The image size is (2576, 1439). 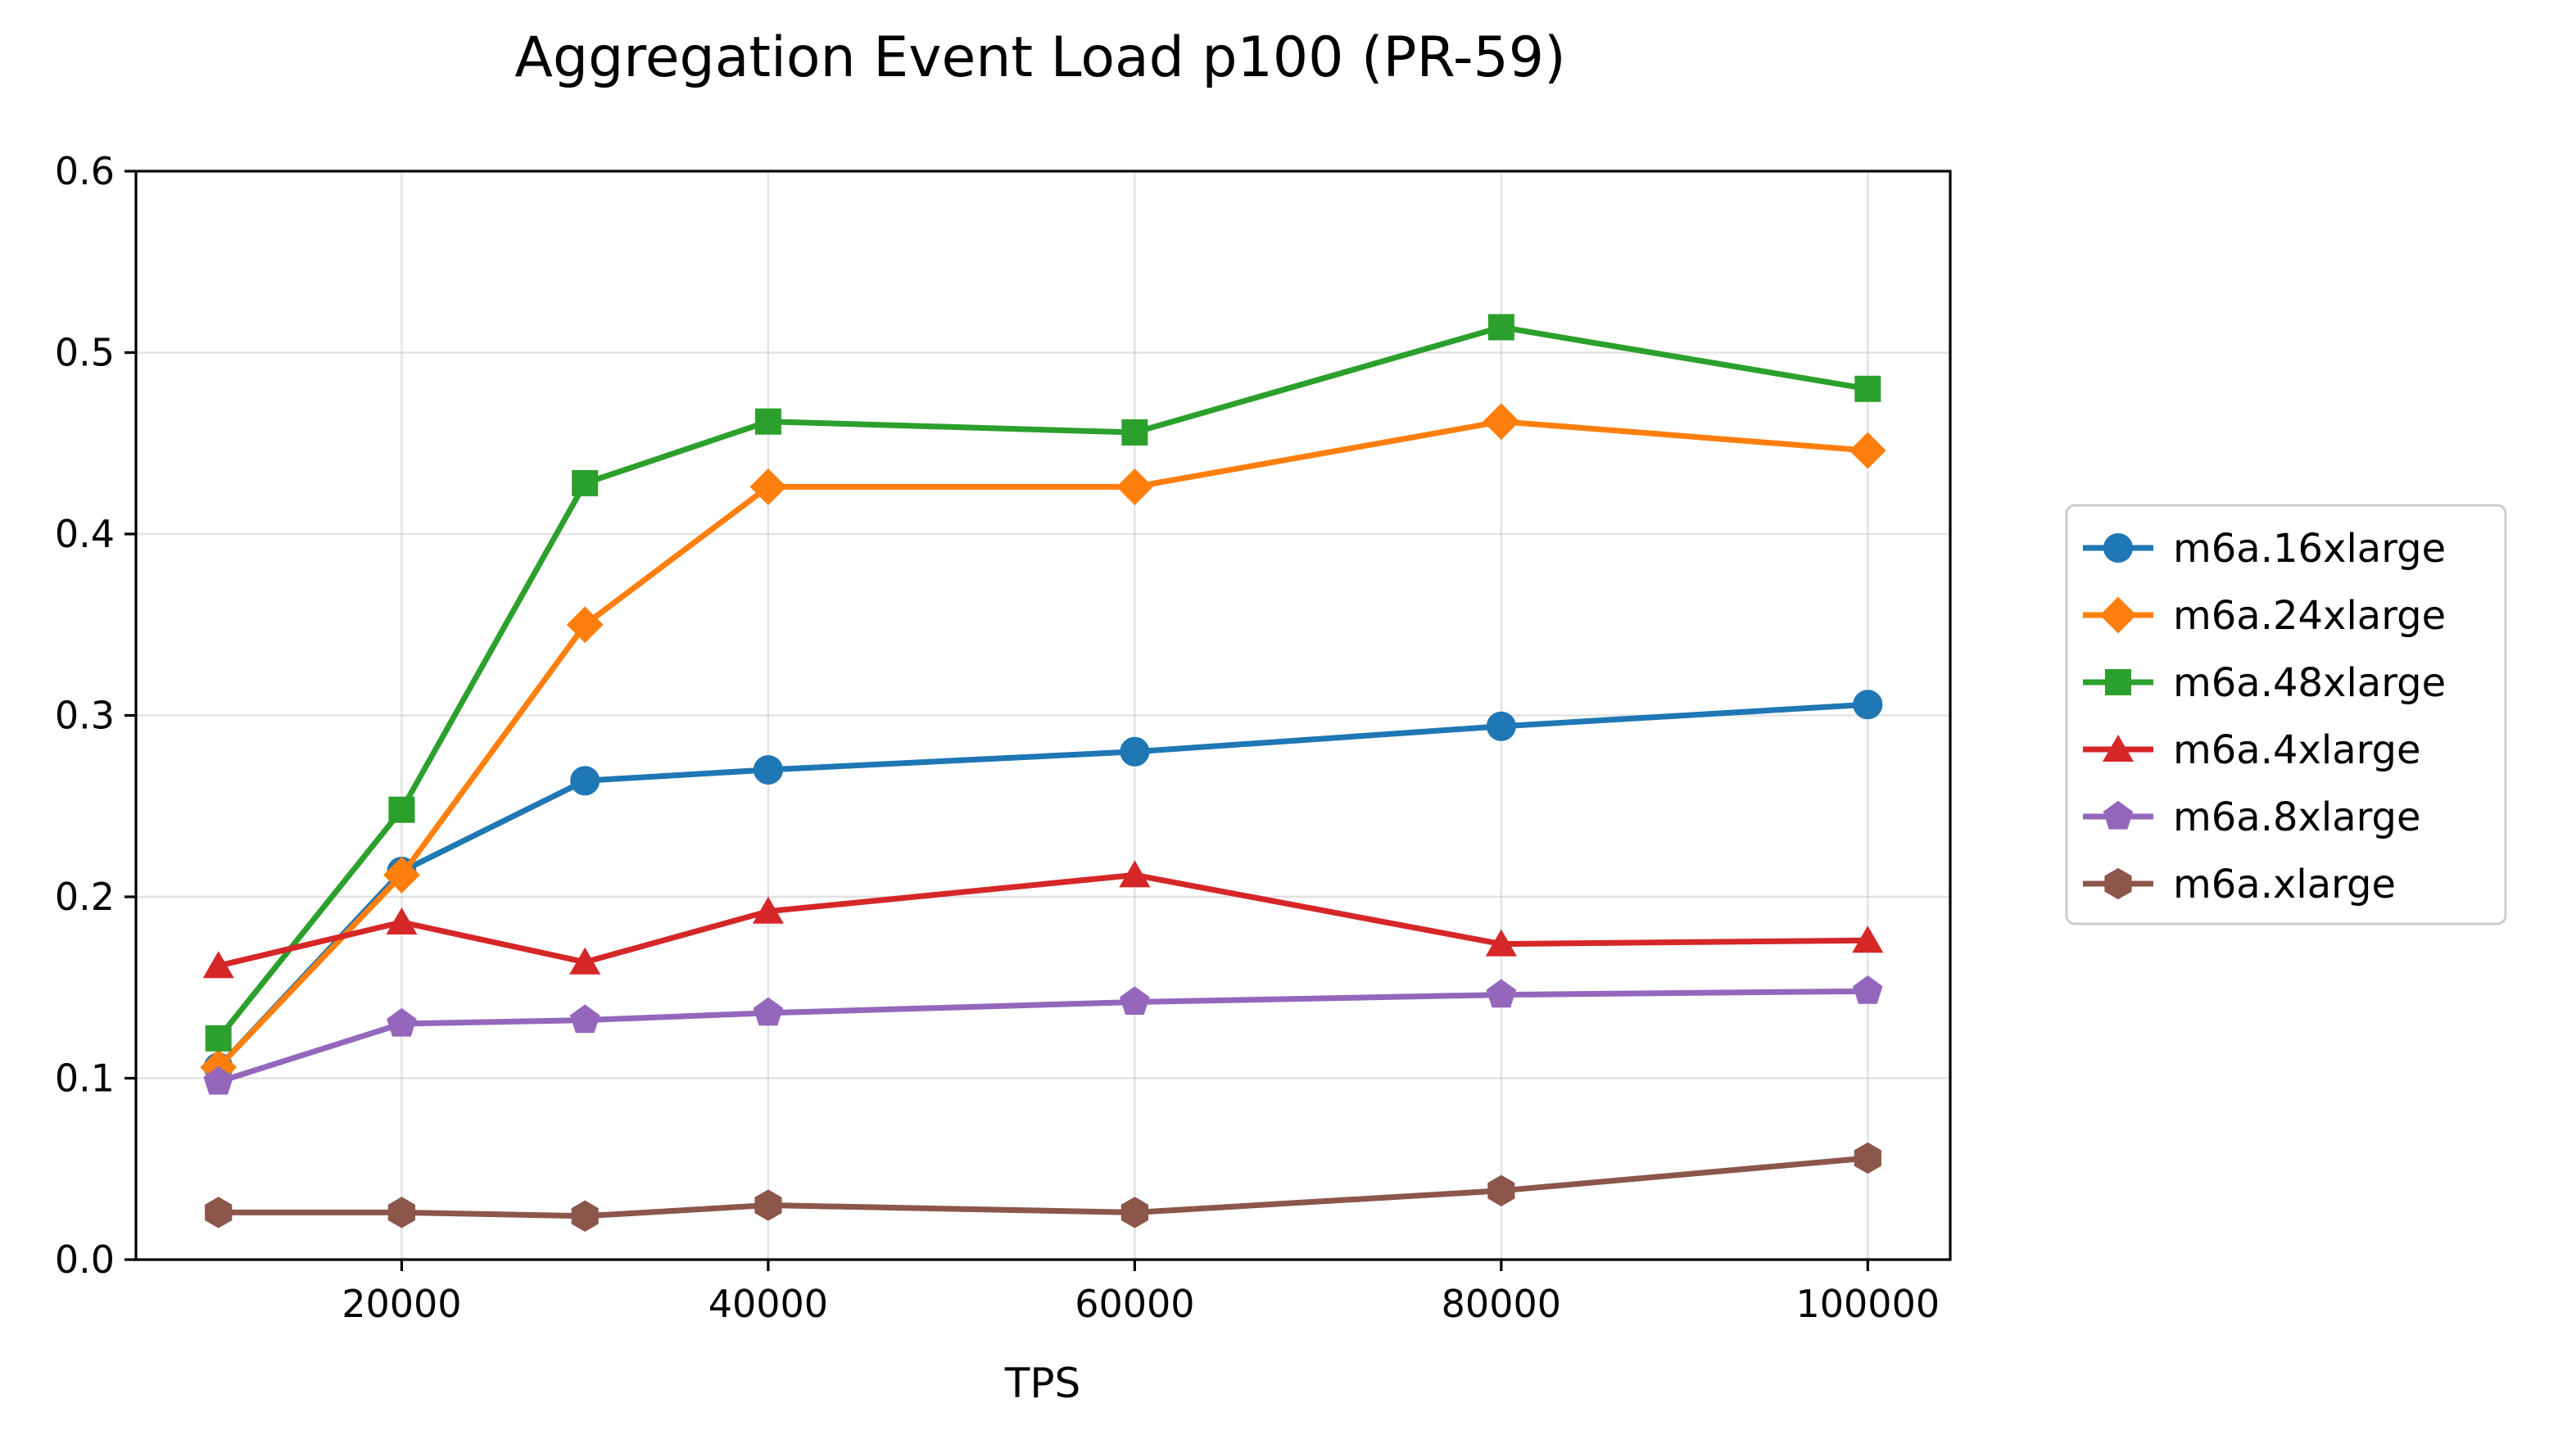 What do you see at coordinates (1043, 1187) in the screenshot?
I see `series-m6a.xlarge` at bounding box center [1043, 1187].